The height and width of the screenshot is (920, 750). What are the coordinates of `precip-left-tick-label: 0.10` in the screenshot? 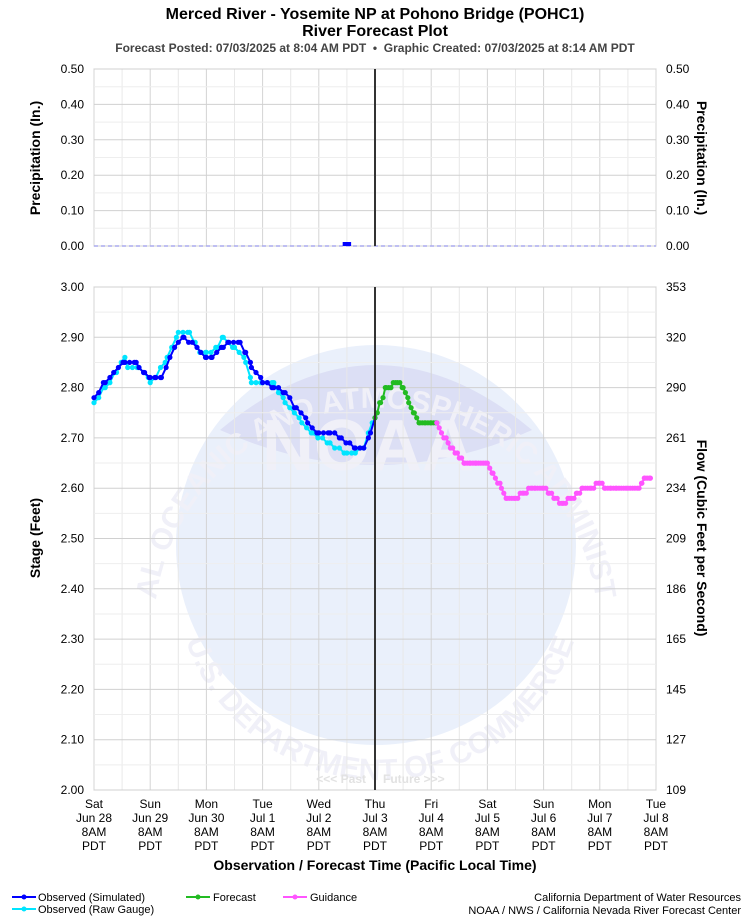 It's located at (73, 211).